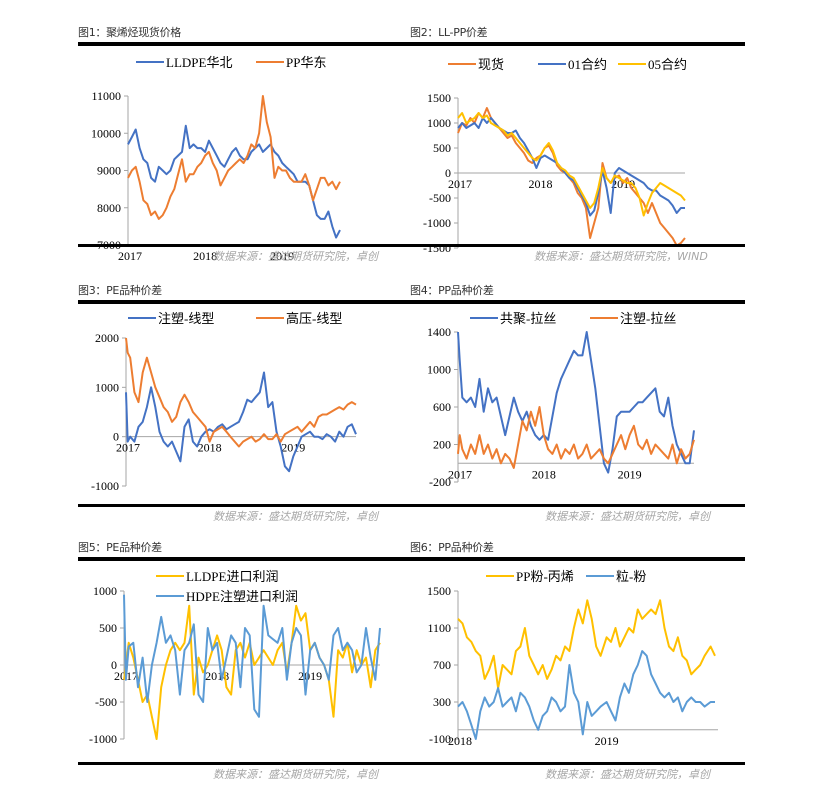  I want to click on figure-title: 图4：PP品种价差, so click(452, 290).